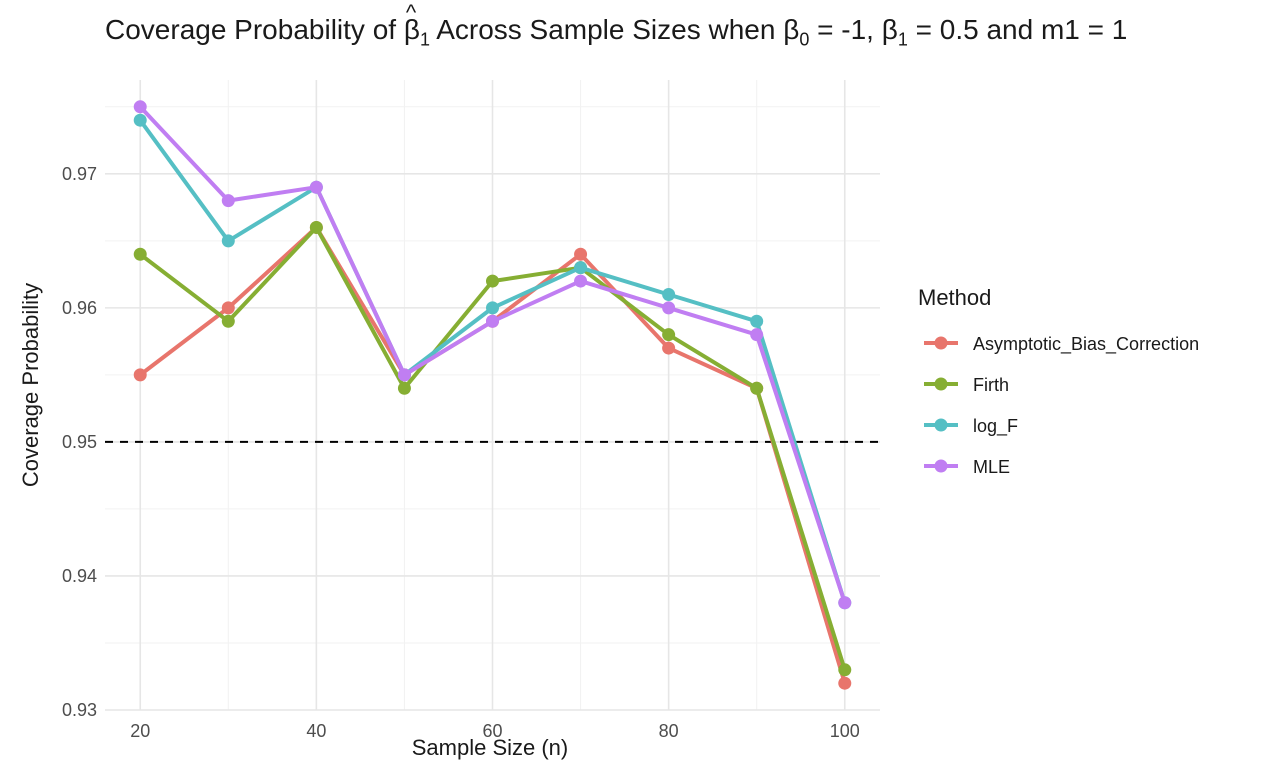  What do you see at coordinates (804, 39) in the screenshot?
I see `title-sub0: 0` at bounding box center [804, 39].